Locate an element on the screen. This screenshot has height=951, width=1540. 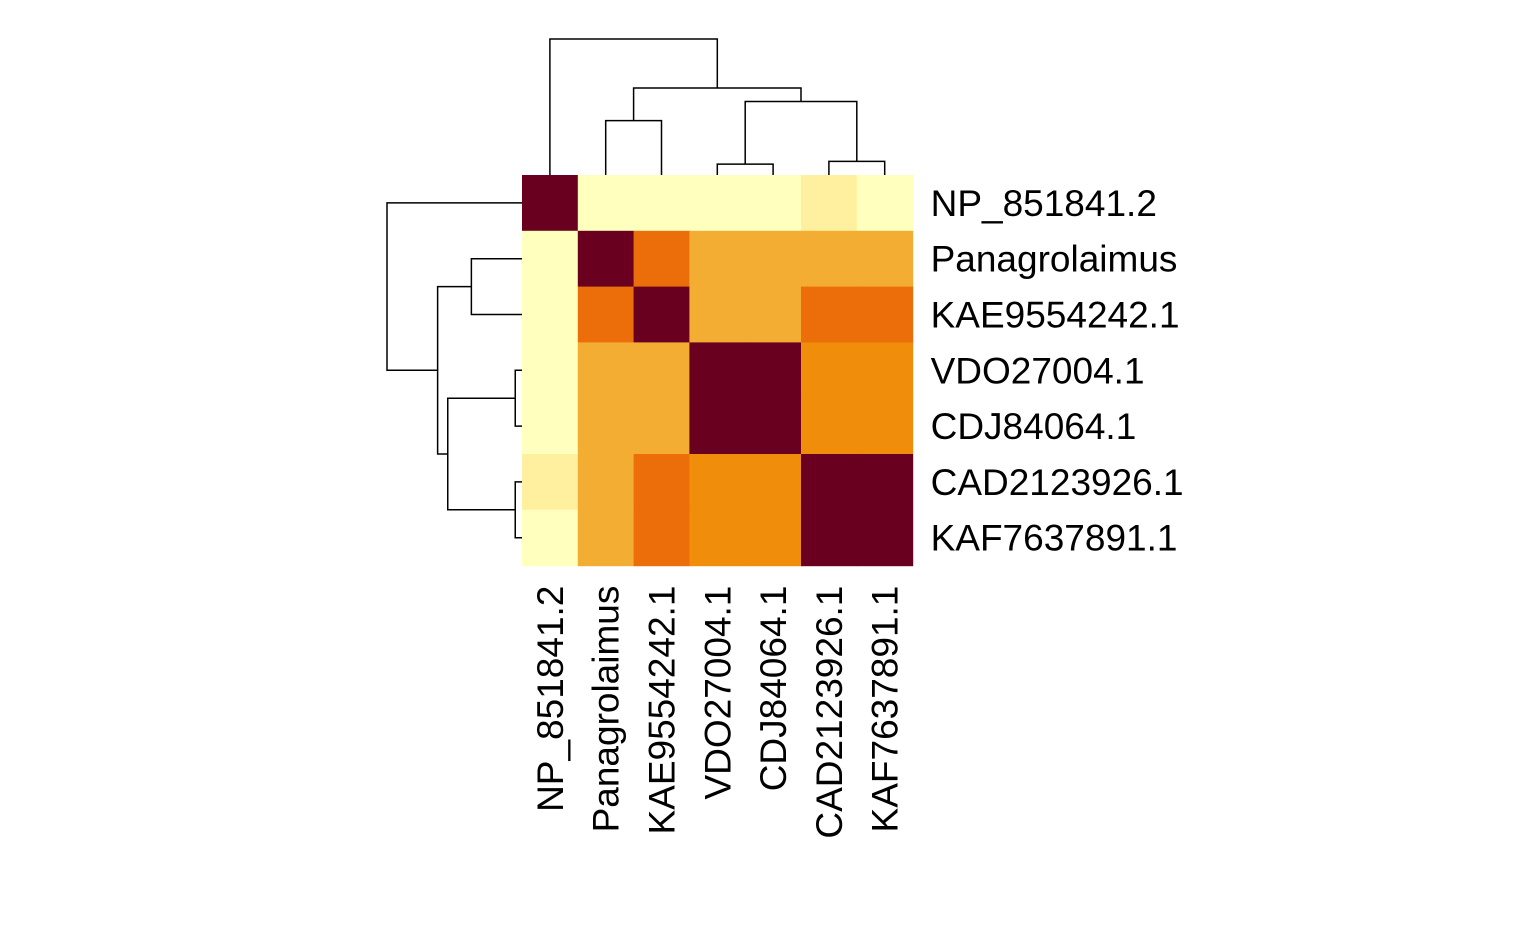
row-label: VDO27004.1 is located at coordinates (1038, 370).